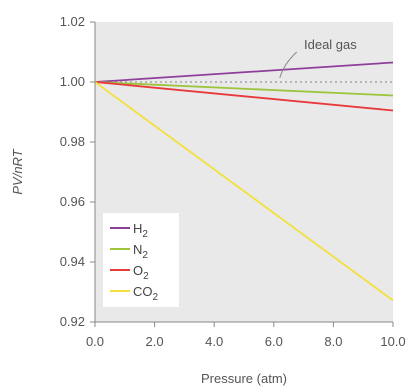  I want to click on x-tick-label: 6.0, so click(274, 341).